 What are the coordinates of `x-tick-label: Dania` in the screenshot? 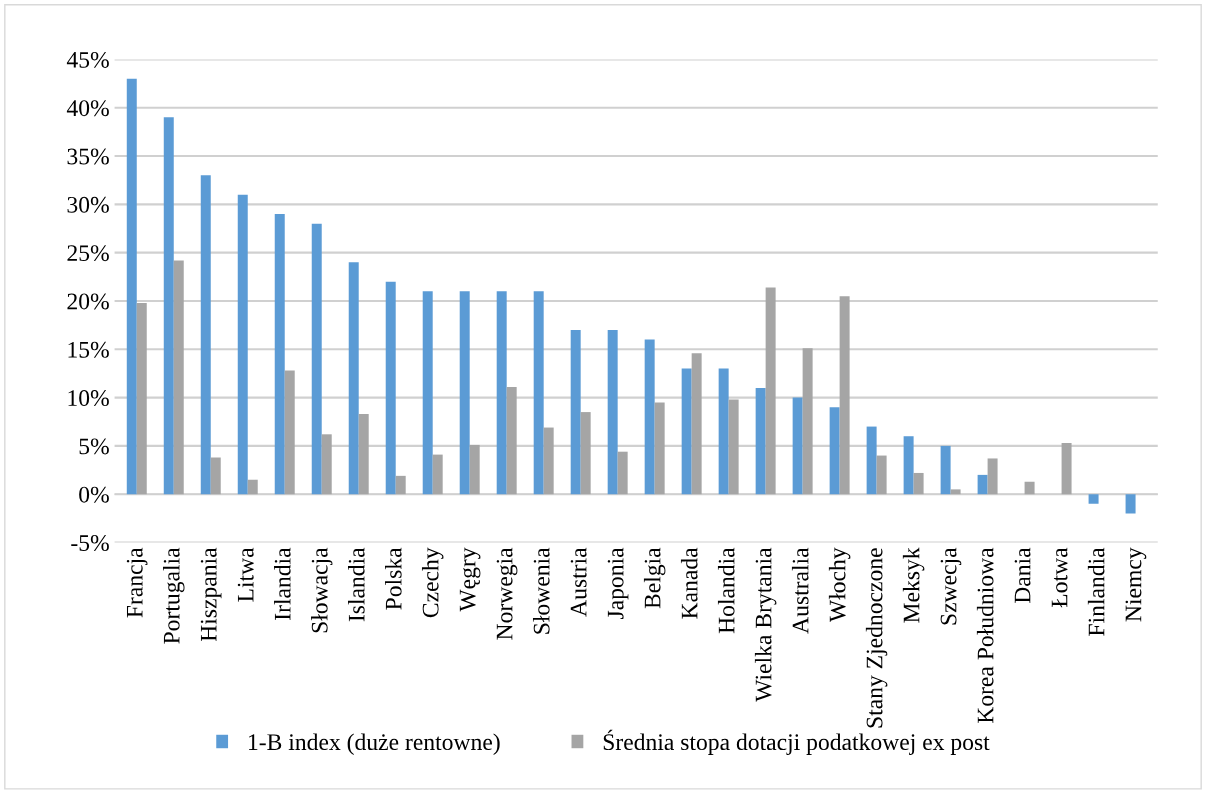 It's located at (1022, 575).